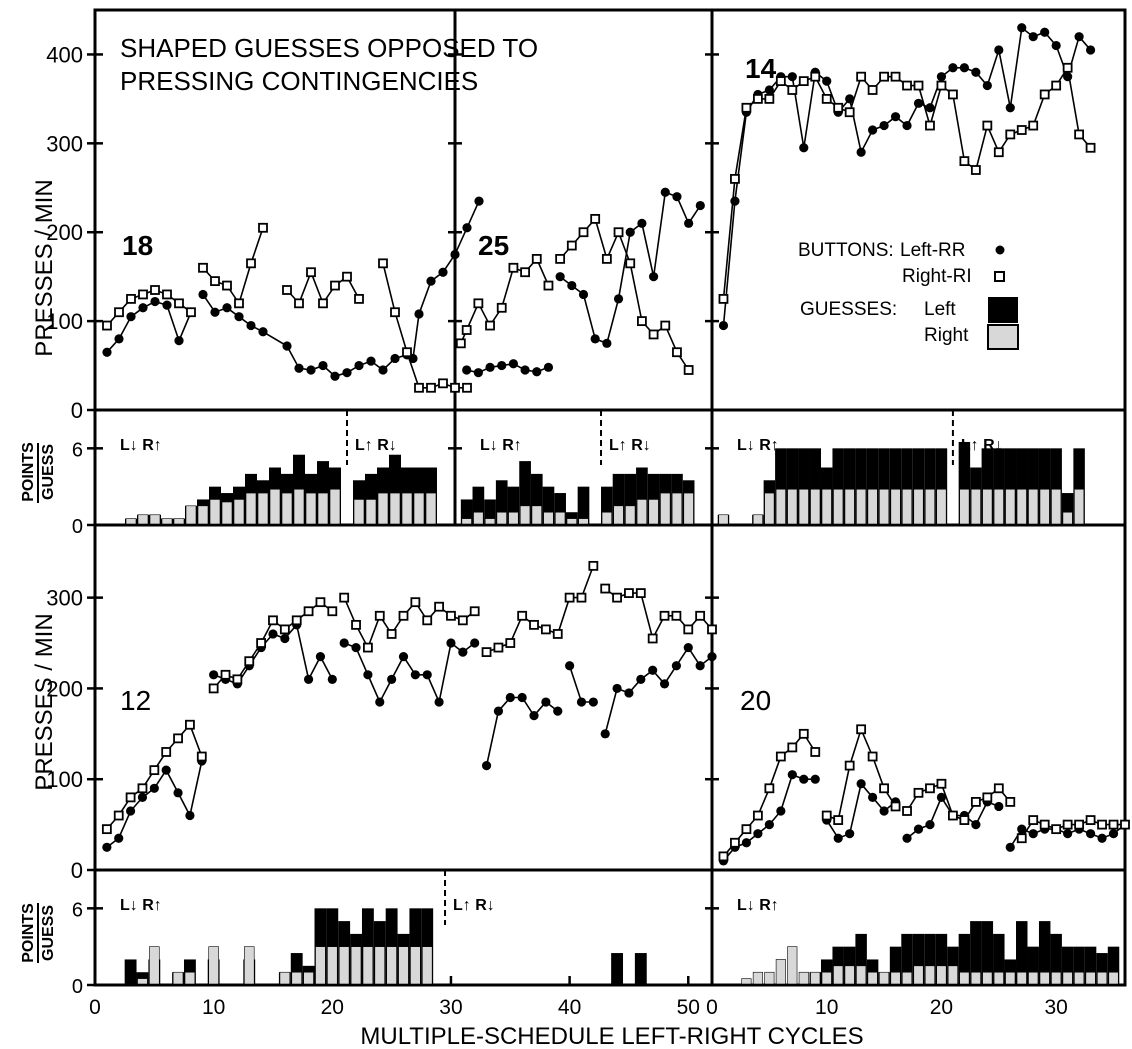  I want to click on x-axis-label: MULTIPLE-SCHEDULE LEFT-RIGHT CYCLES, so click(611, 1036).